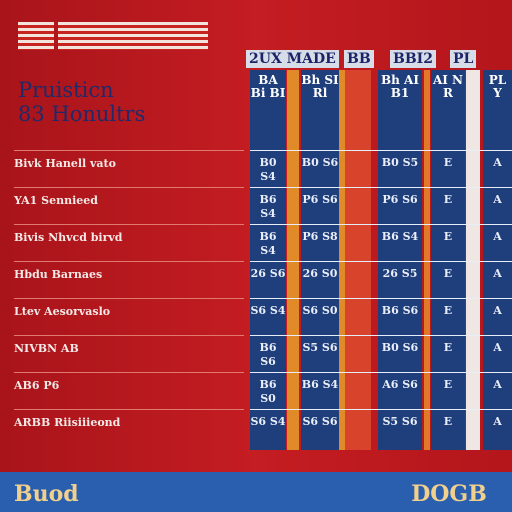  Describe the element at coordinates (129, 279) in the screenshot. I see `row-label: Hbdu Barnaes` at that location.